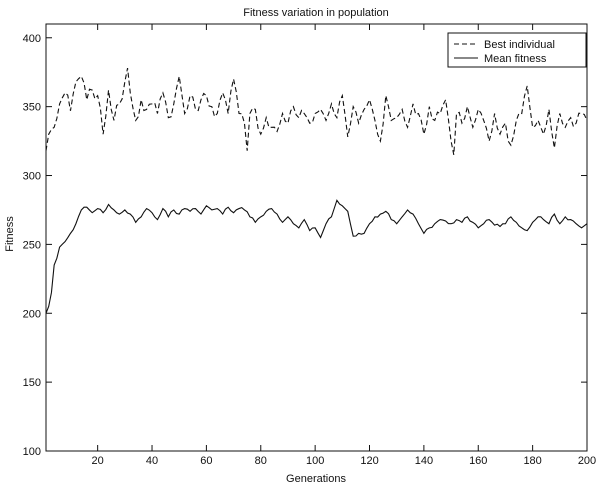 This screenshot has width=597, height=487. What do you see at coordinates (32, 383) in the screenshot?
I see `y-tick-label: 150` at bounding box center [32, 383].